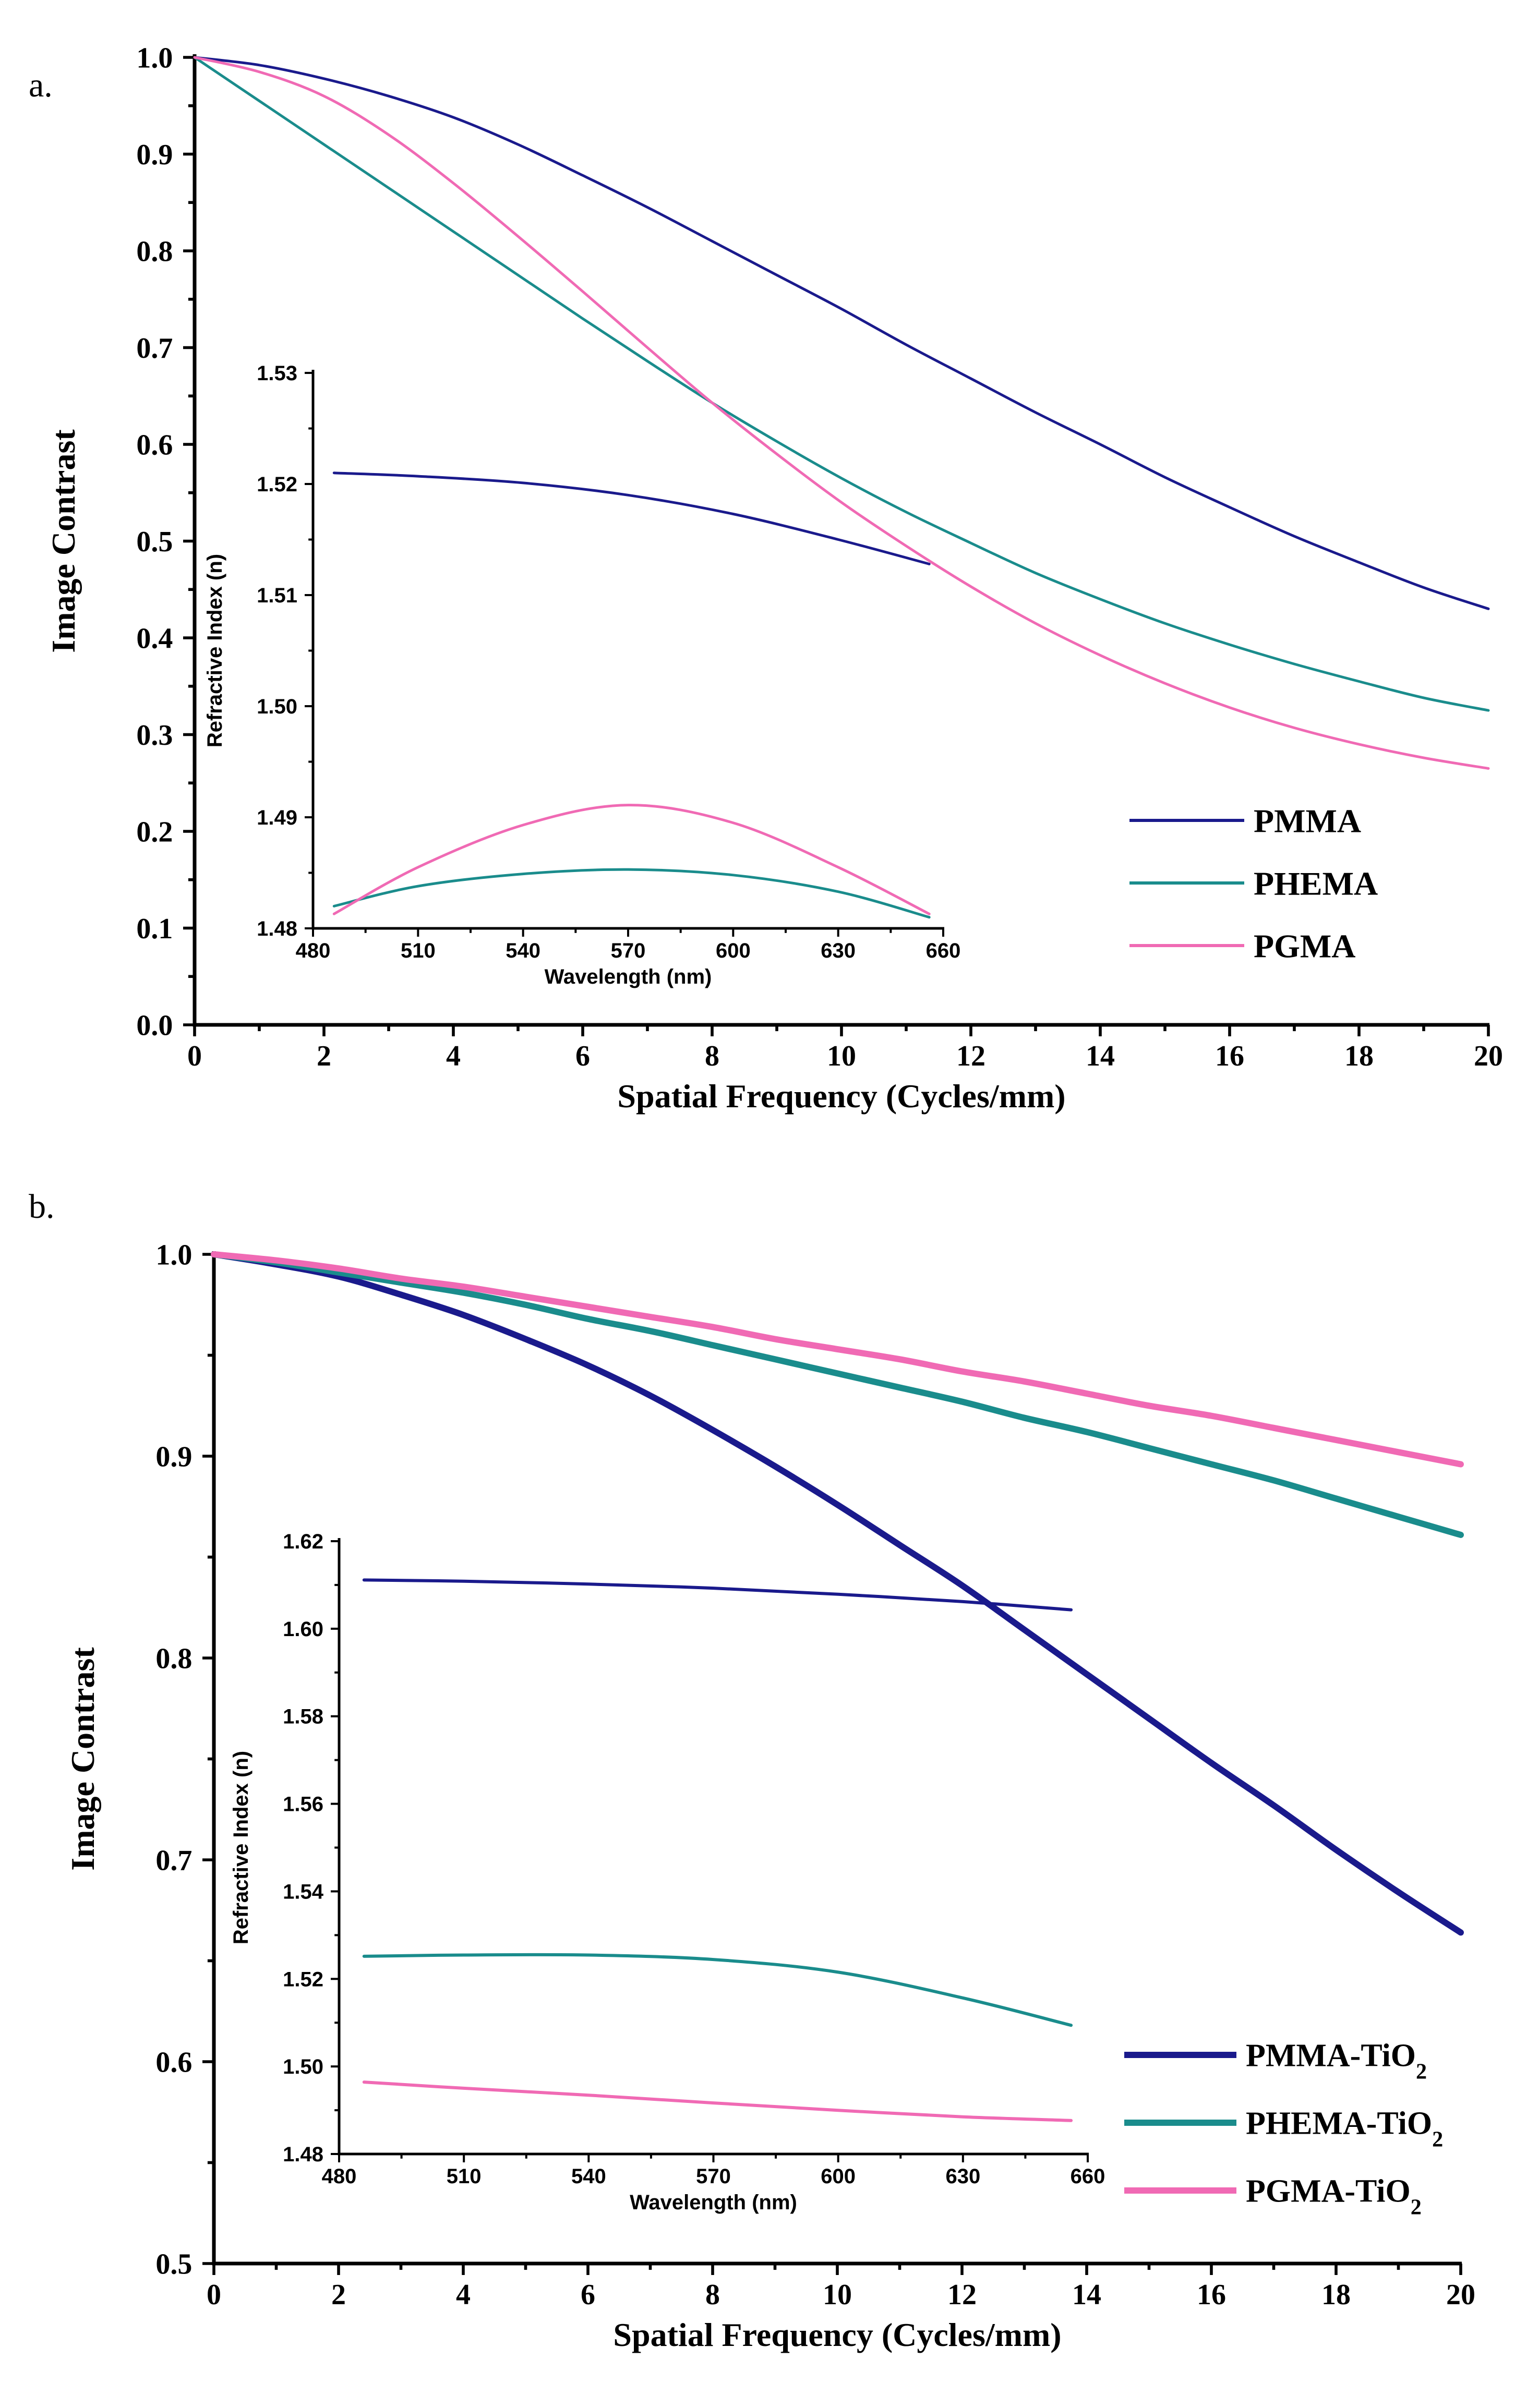  Describe the element at coordinates (303, 1804) in the screenshot. I see `y-tick-label: 1.56` at that location.